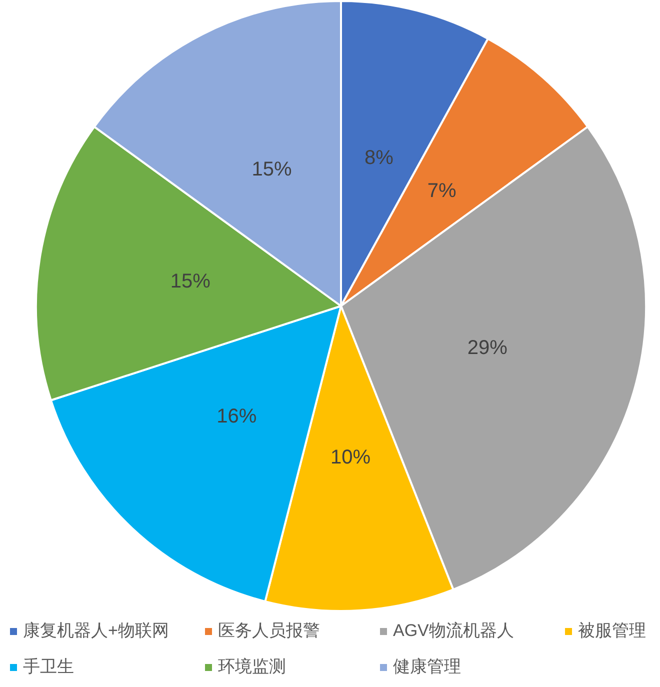 The height and width of the screenshot is (687, 660). Describe the element at coordinates (48, 667) in the screenshot. I see `legend-label: 手卫生` at that location.